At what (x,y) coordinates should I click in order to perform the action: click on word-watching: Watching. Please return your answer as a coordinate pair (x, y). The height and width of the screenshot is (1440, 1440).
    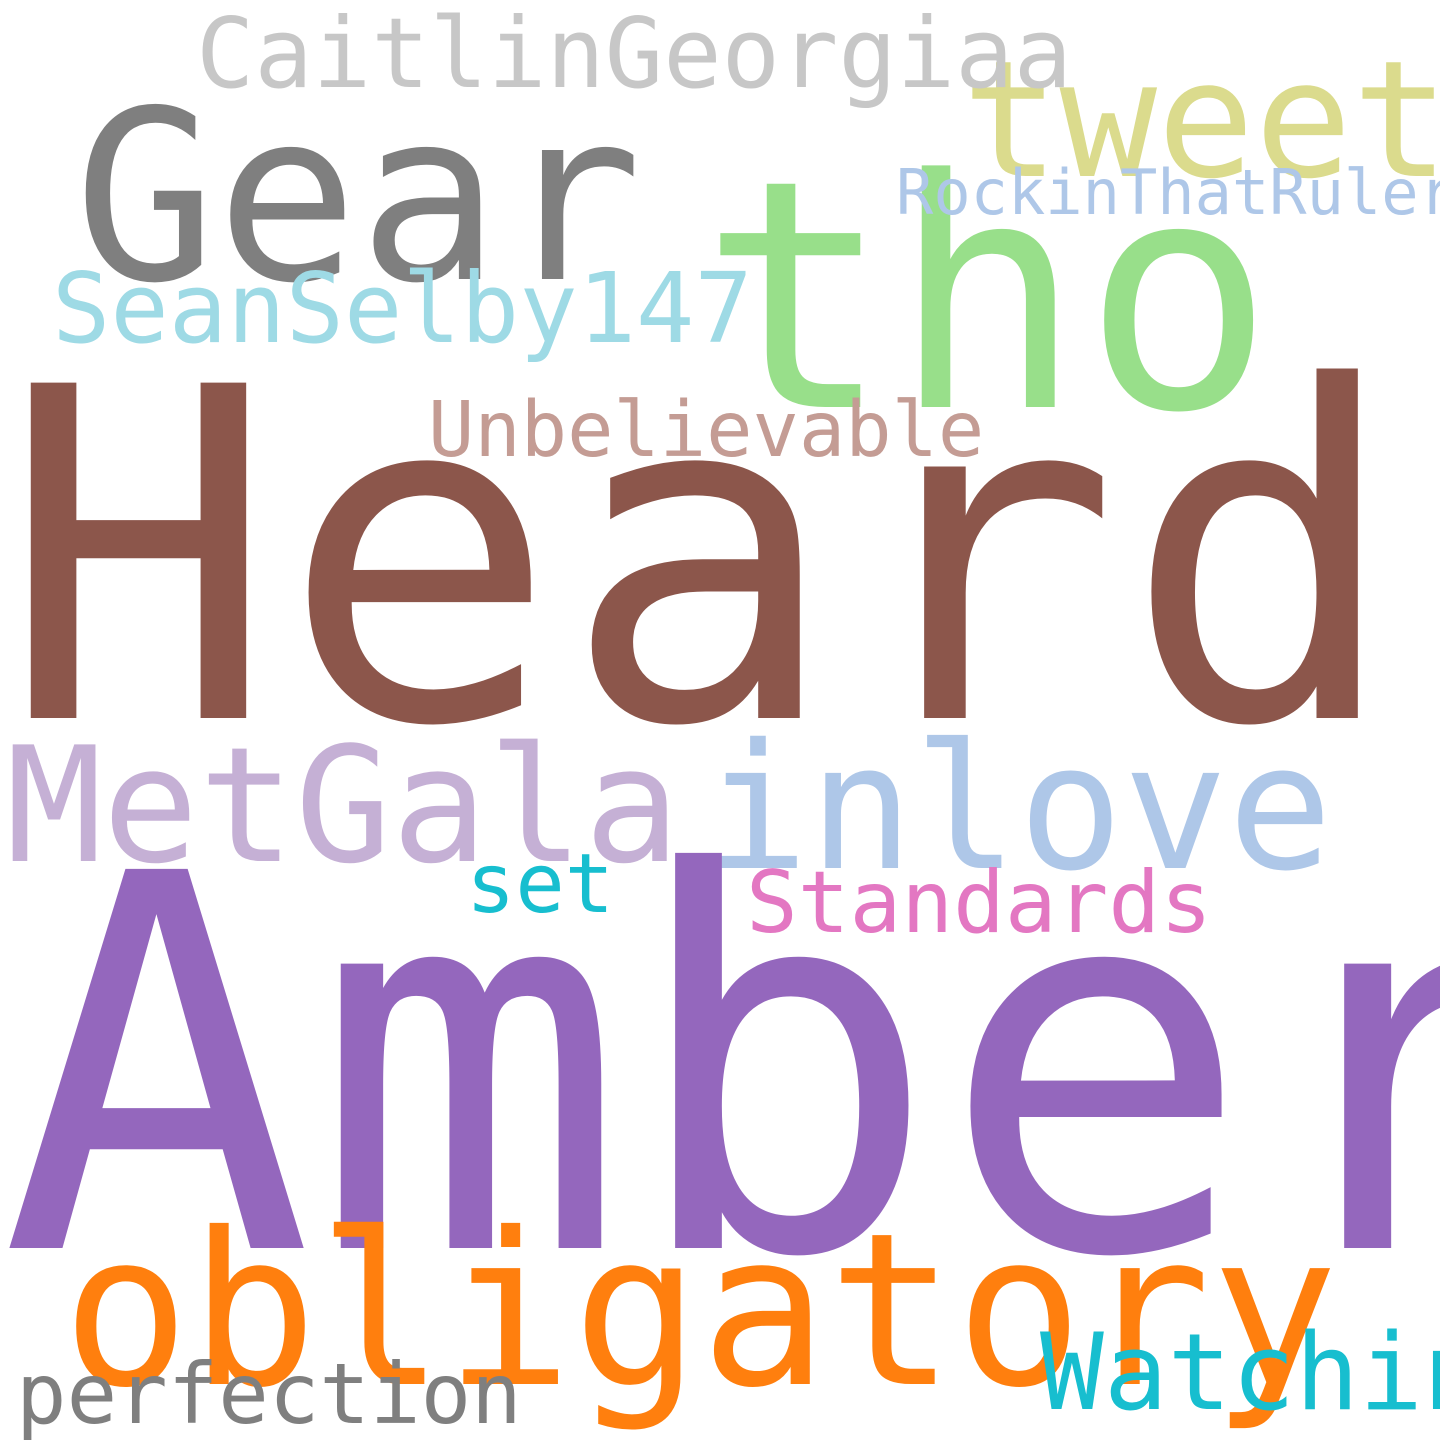
    Looking at the image, I should click on (1240, 1372).